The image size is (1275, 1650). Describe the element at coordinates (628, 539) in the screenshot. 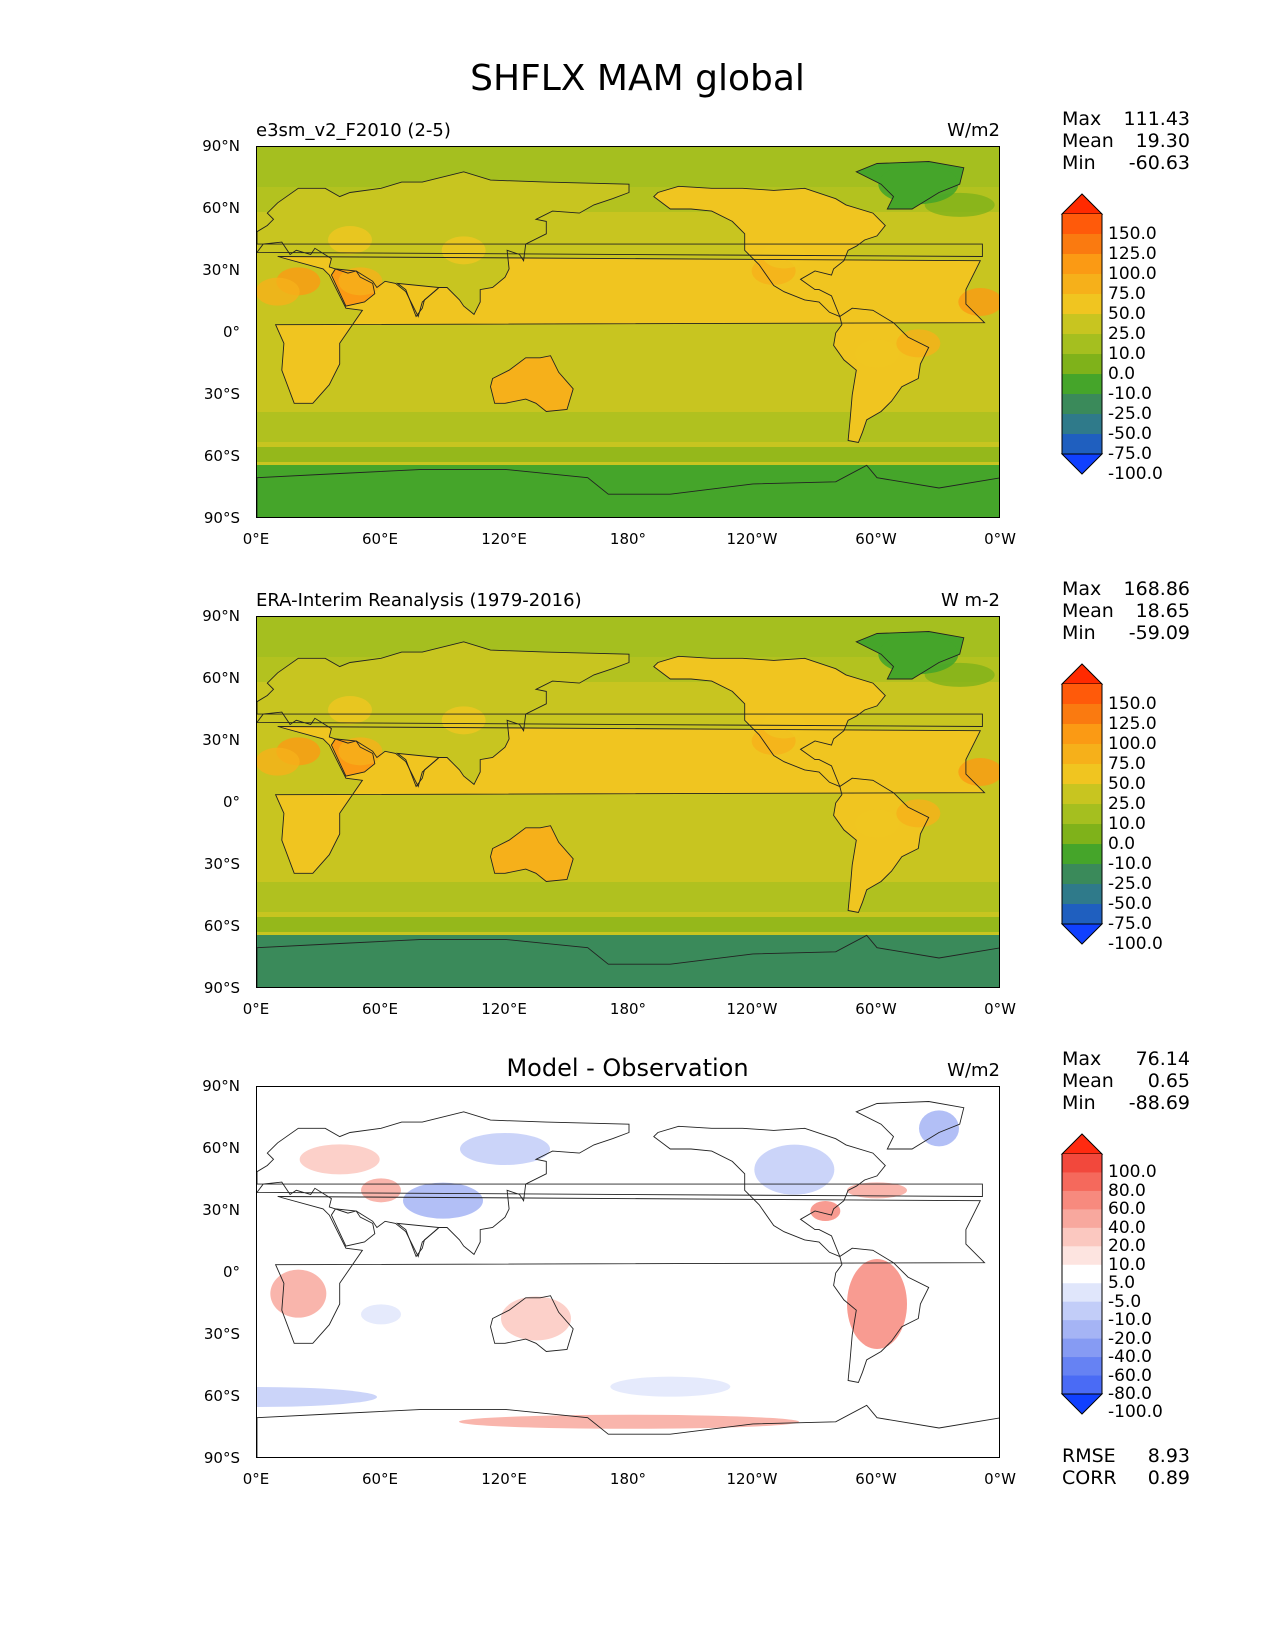

I see `lon-label: 180°` at that location.